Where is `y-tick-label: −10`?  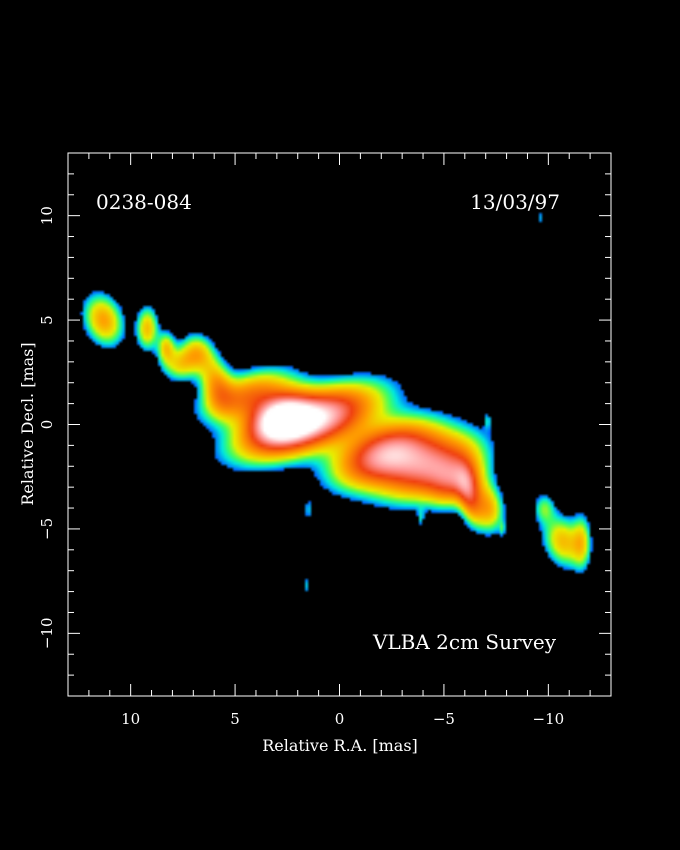 y-tick-label: −10 is located at coordinates (47, 634).